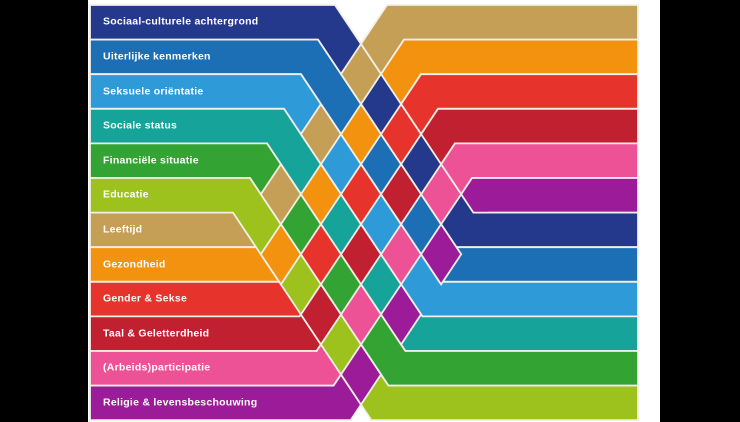 This screenshot has height=422, width=740. I want to click on weave-diamond-gezondheid-over-educatie, so click(280, 254).